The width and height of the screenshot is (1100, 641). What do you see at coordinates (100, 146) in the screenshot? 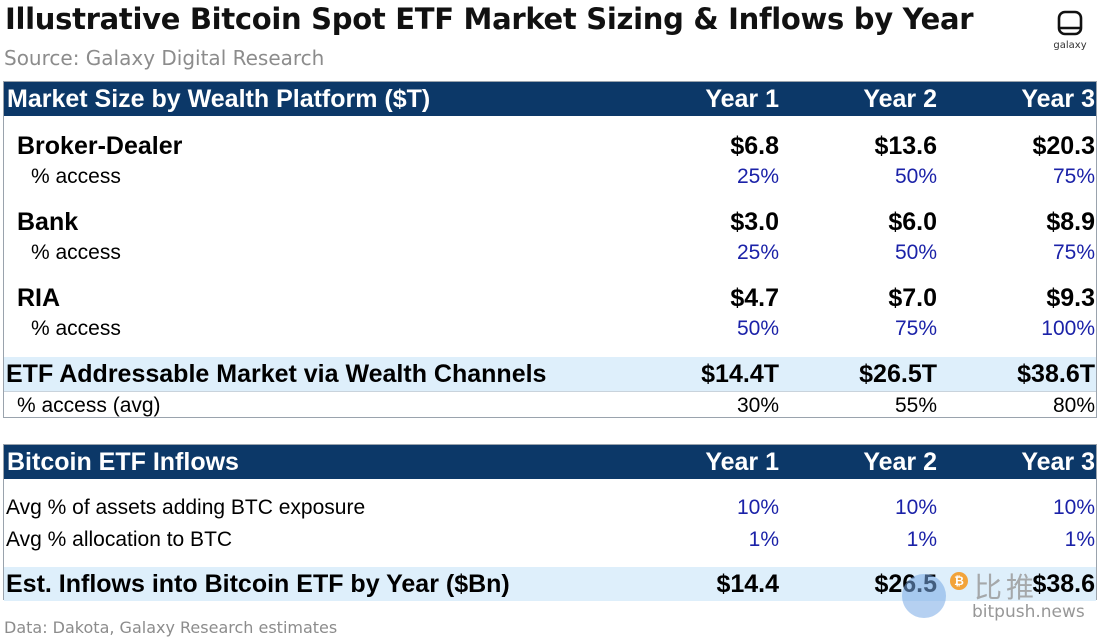
I see `broker-dealer-label: Broker-Dealer` at bounding box center [100, 146].